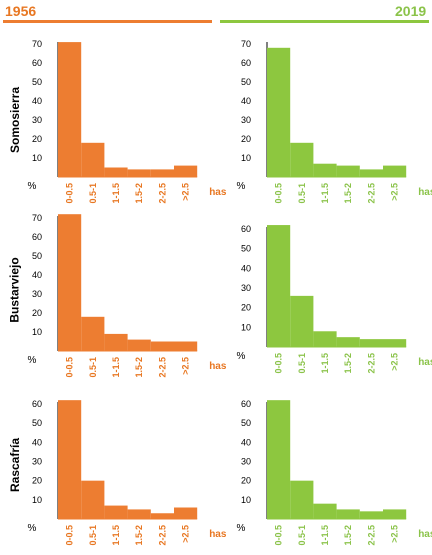 Image resolution: width=432 pixels, height=555 pixels. What do you see at coordinates (411, 11) in the screenshot?
I see `year-2019-label: 2019` at bounding box center [411, 11].